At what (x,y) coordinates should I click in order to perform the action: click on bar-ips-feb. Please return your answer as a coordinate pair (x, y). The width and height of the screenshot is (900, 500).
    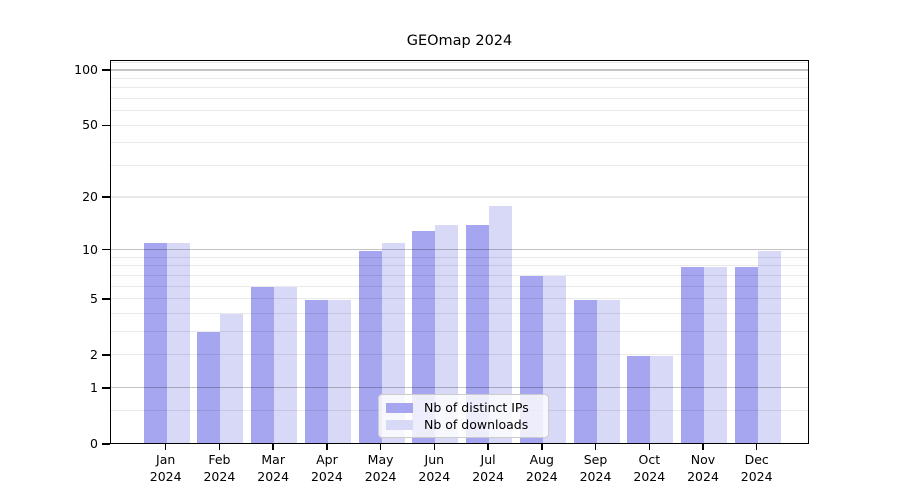
    Looking at the image, I should click on (209, 387).